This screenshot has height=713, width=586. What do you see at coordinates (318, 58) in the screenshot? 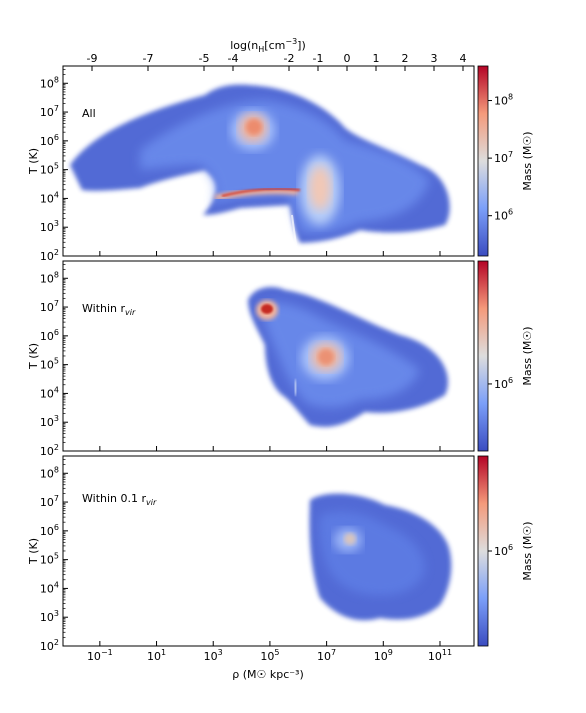
I see `top-tick-label: -1` at bounding box center [318, 58].